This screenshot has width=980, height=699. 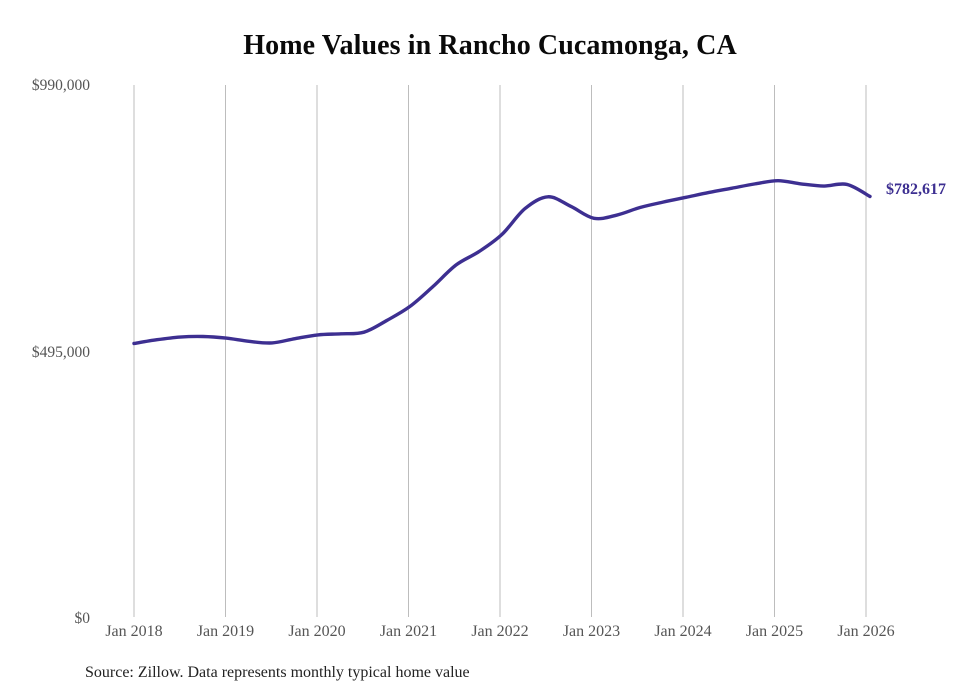 I want to click on ytick-label-zero: $0, so click(x=82, y=618).